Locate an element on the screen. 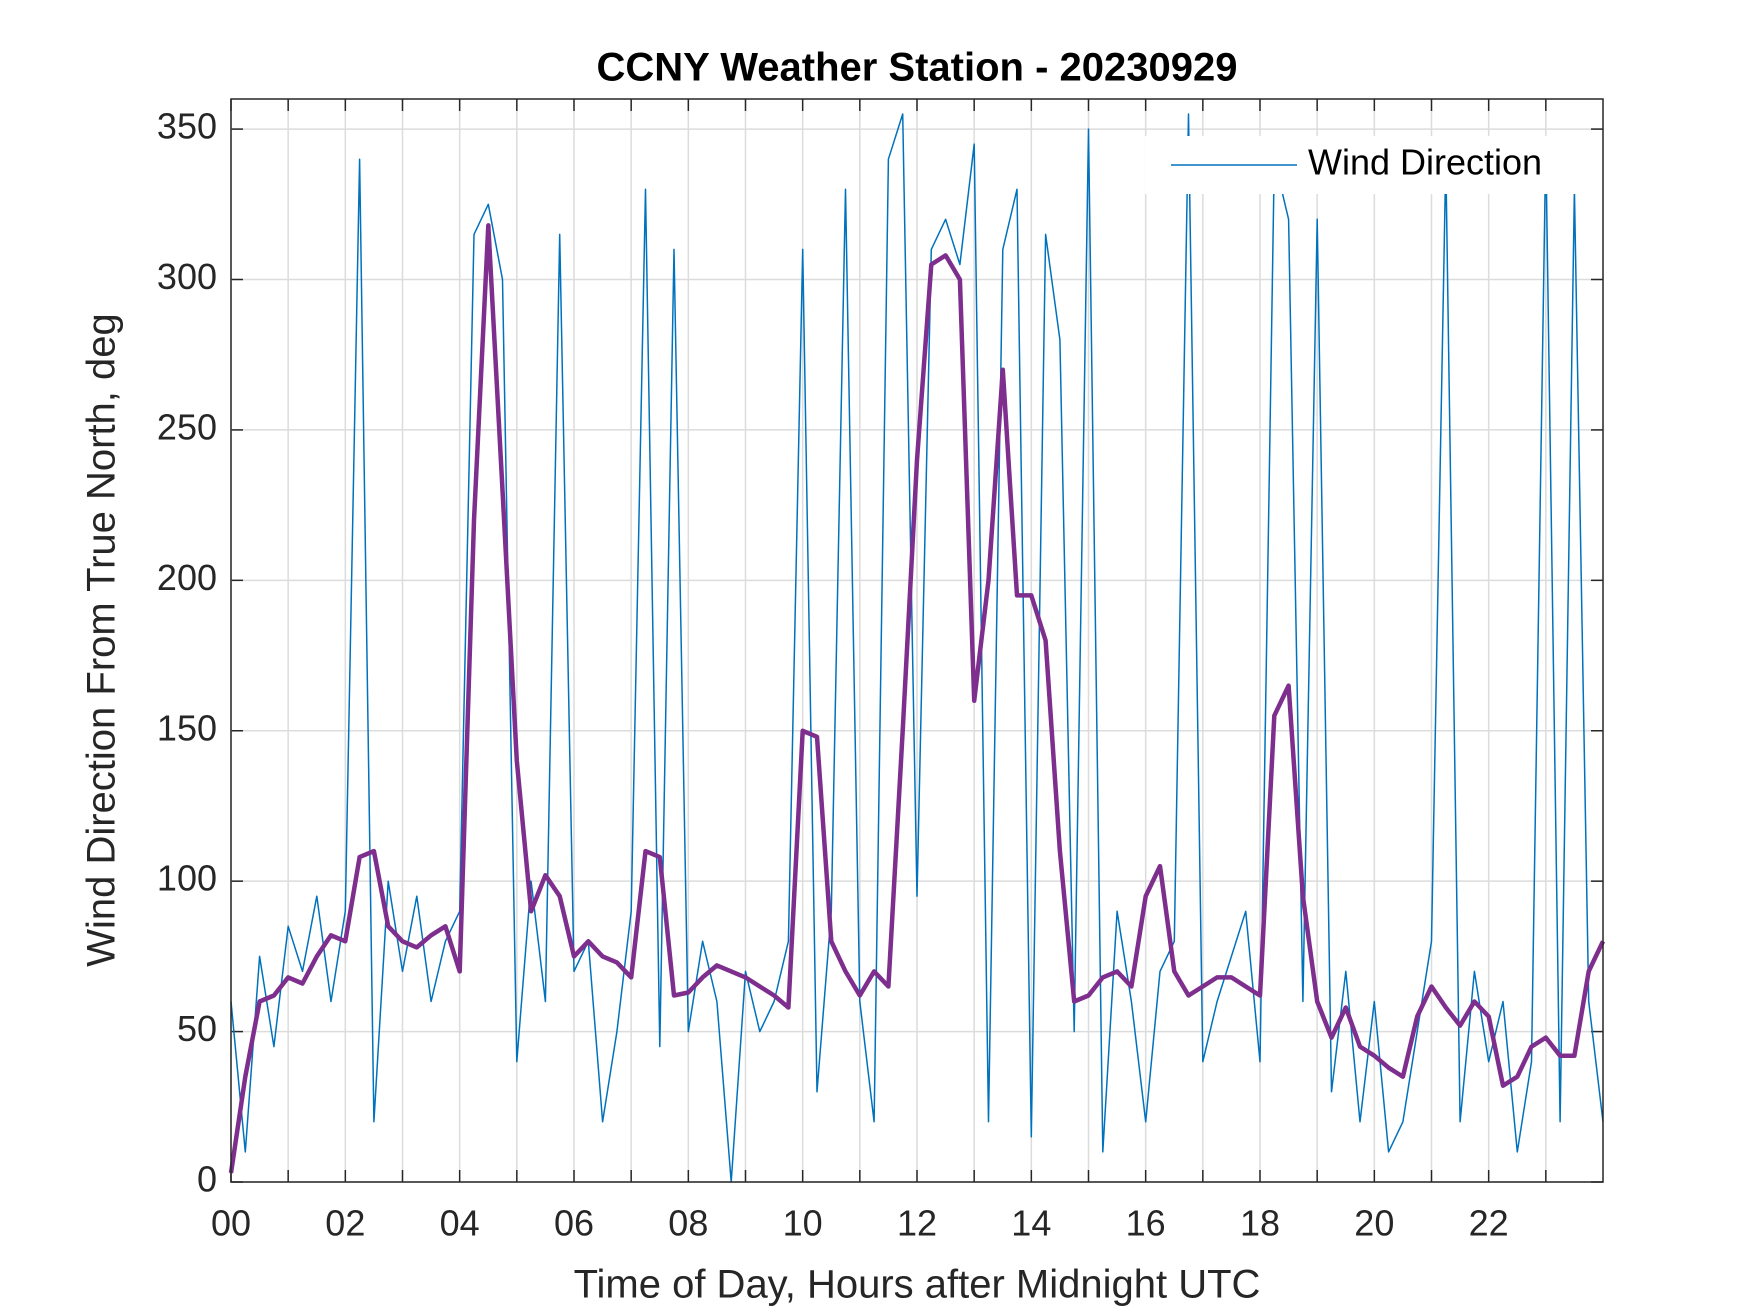 The image size is (1750, 1313). x-tick-label: 06 is located at coordinates (574, 1223).